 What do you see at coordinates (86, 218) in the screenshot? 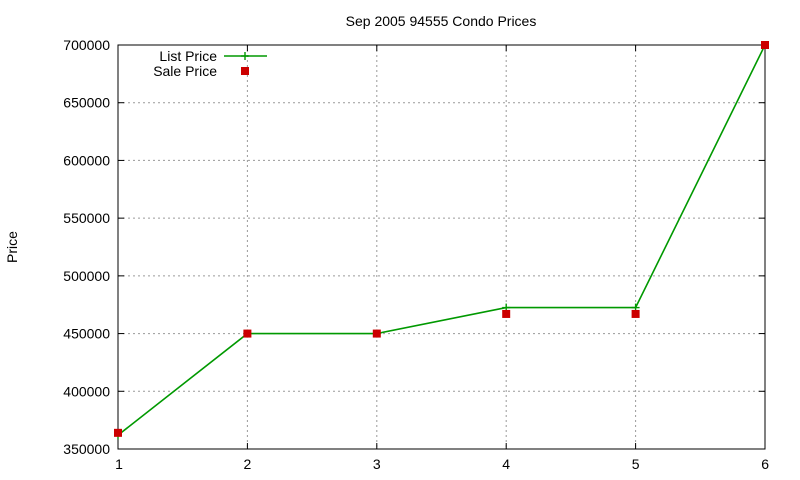
I see `y-tick-label: 550000` at bounding box center [86, 218].